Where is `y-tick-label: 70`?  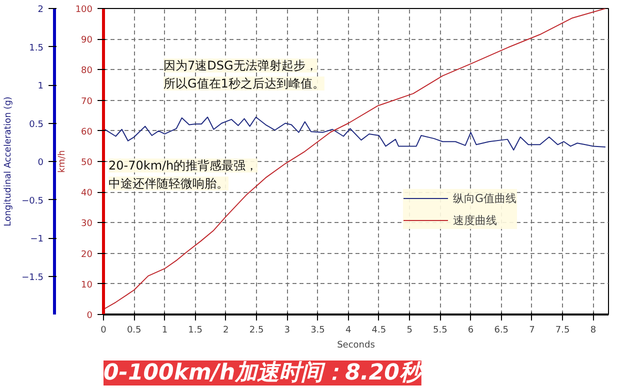 y-tick-label: 70 is located at coordinates (87, 101).